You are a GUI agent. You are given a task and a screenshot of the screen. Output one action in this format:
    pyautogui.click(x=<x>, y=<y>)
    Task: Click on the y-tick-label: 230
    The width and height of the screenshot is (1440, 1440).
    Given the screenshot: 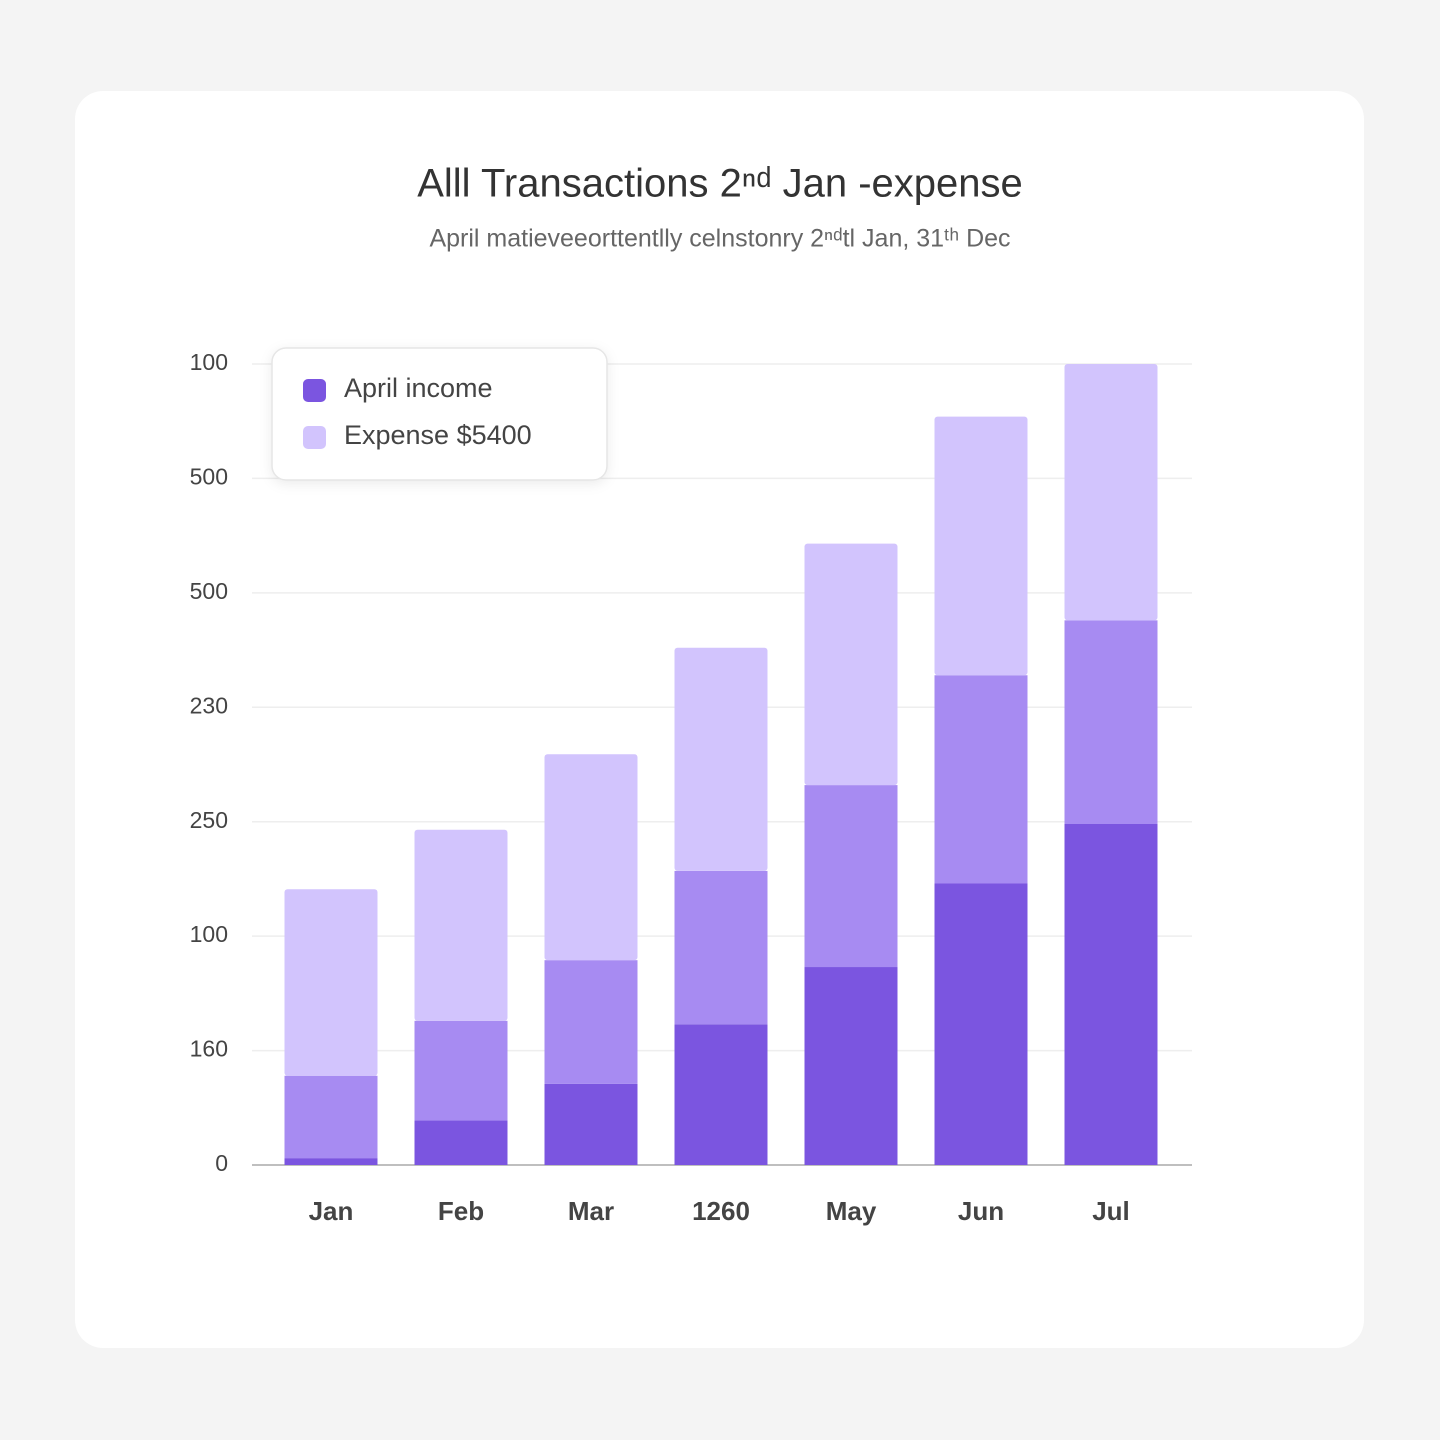 What is the action you would take?
    pyautogui.click(x=209, y=705)
    